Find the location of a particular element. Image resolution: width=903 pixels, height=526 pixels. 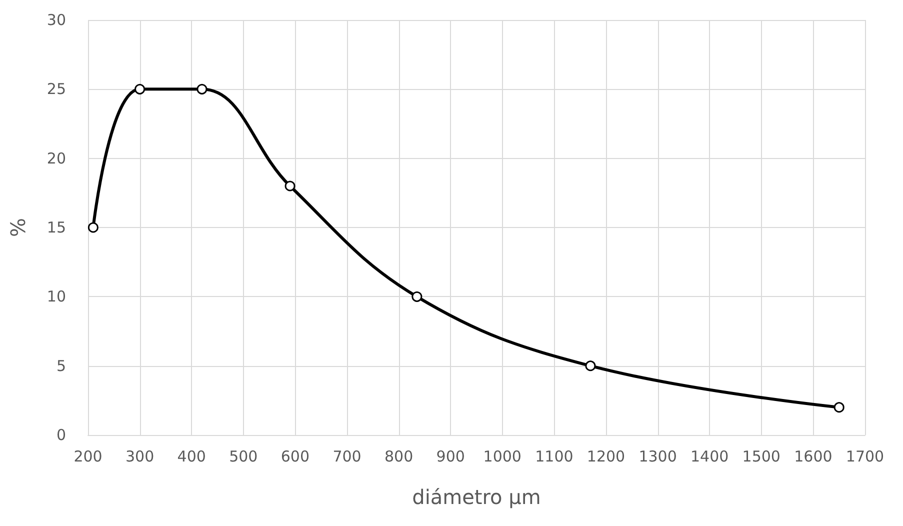

y-tick-label: 0 is located at coordinates (61, 435).